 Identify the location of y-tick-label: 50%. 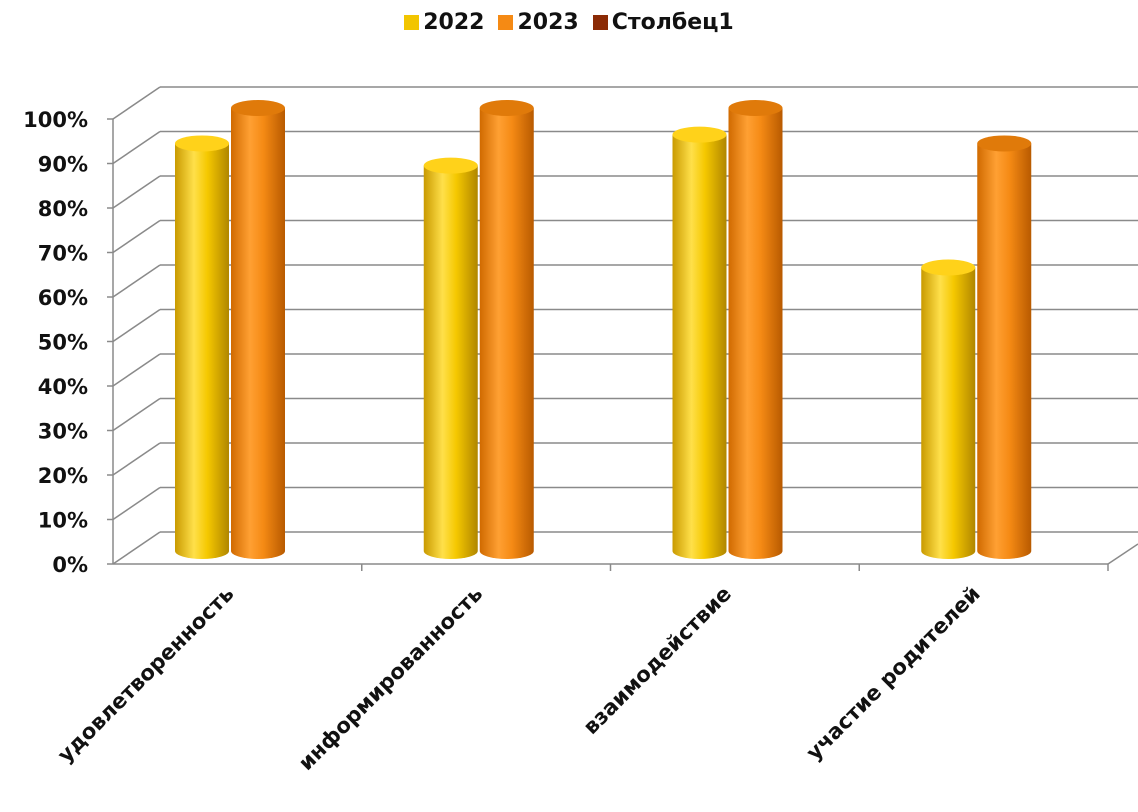
(63, 343).